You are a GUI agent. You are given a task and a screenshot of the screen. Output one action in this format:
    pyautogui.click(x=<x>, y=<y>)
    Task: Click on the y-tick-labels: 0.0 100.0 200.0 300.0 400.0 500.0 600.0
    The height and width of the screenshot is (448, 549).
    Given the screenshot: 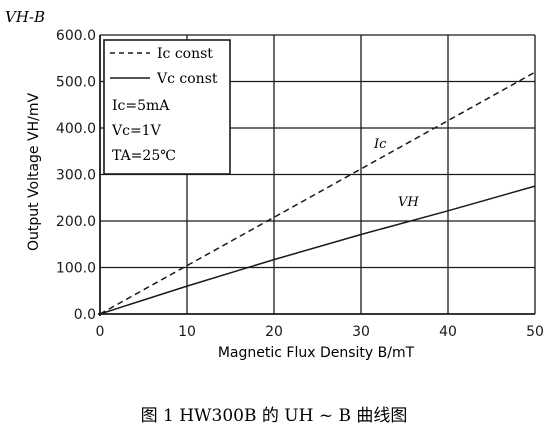 What is the action you would take?
    pyautogui.click(x=76, y=175)
    